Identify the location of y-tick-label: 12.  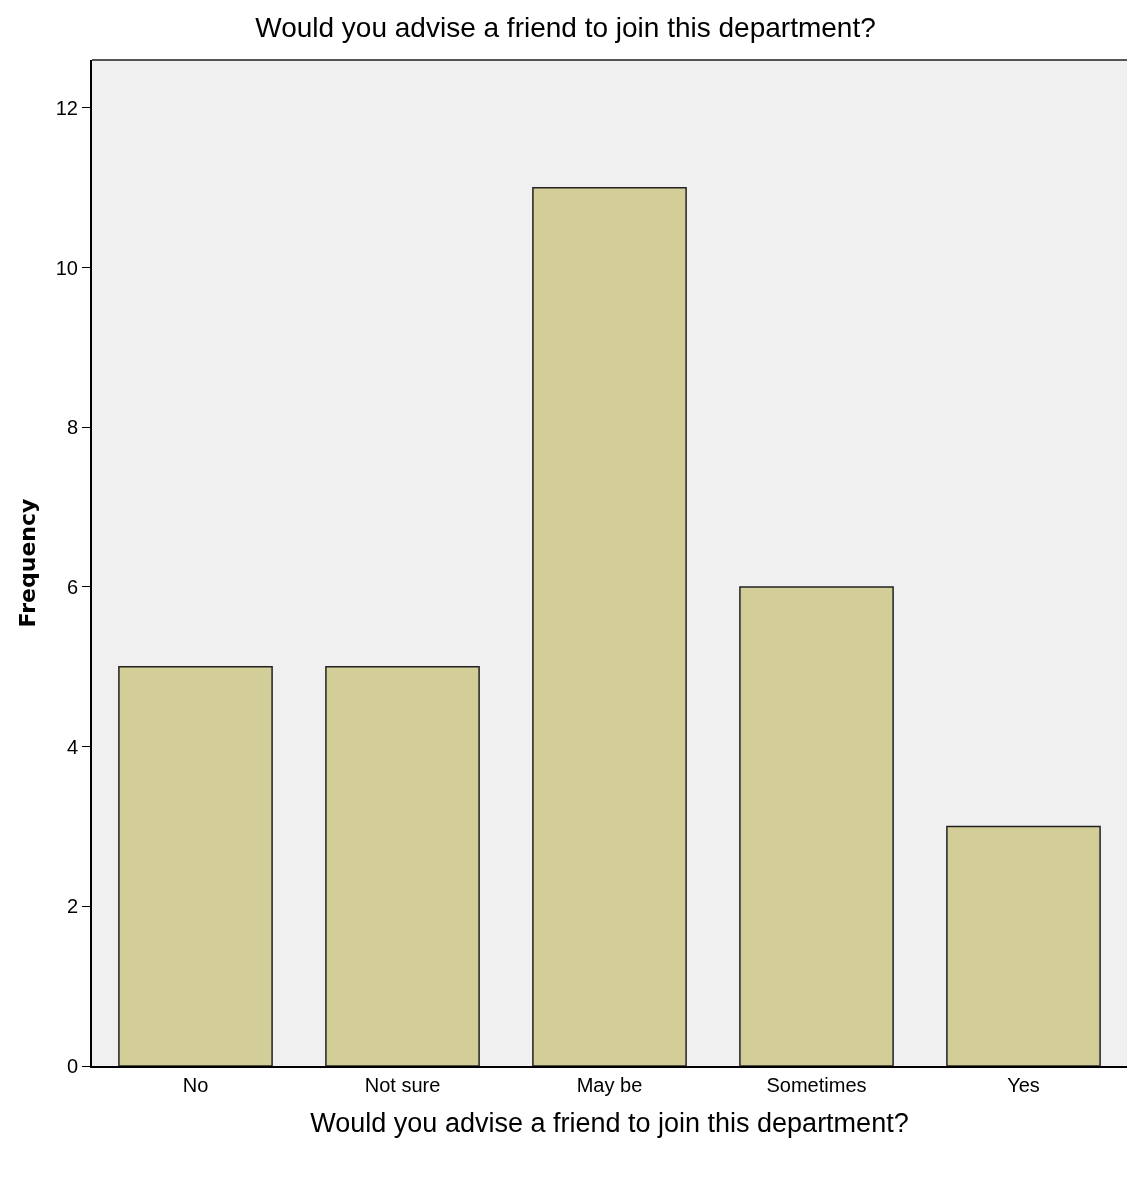
(66, 107).